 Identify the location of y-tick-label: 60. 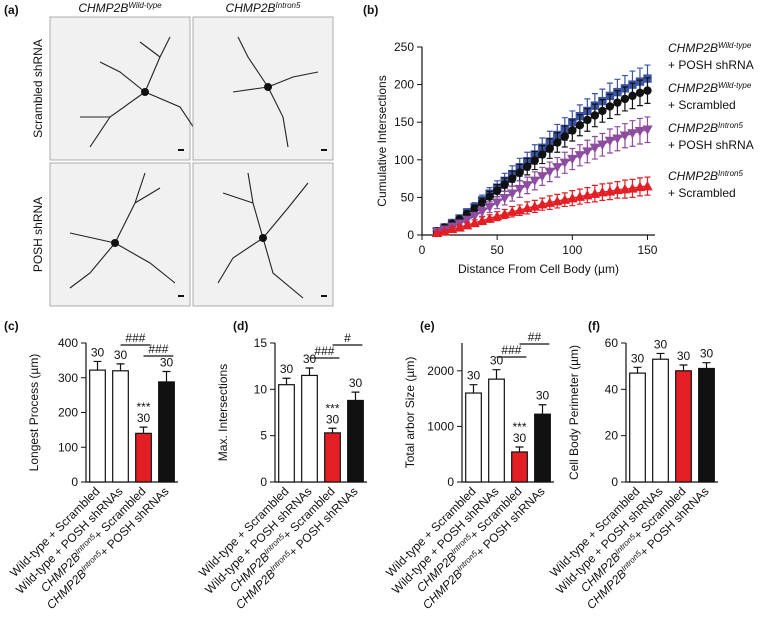
(612, 343).